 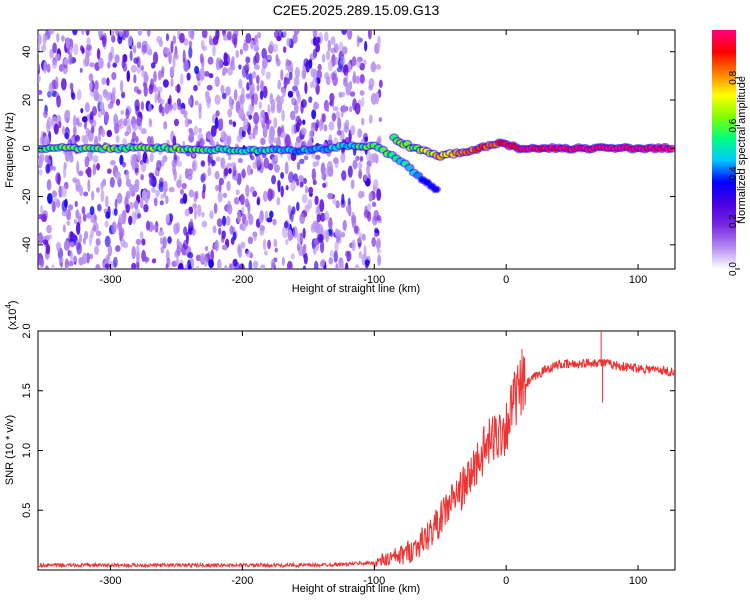 What do you see at coordinates (374, 581) in the screenshot?
I see `snr-x-tick-label: -100` at bounding box center [374, 581].